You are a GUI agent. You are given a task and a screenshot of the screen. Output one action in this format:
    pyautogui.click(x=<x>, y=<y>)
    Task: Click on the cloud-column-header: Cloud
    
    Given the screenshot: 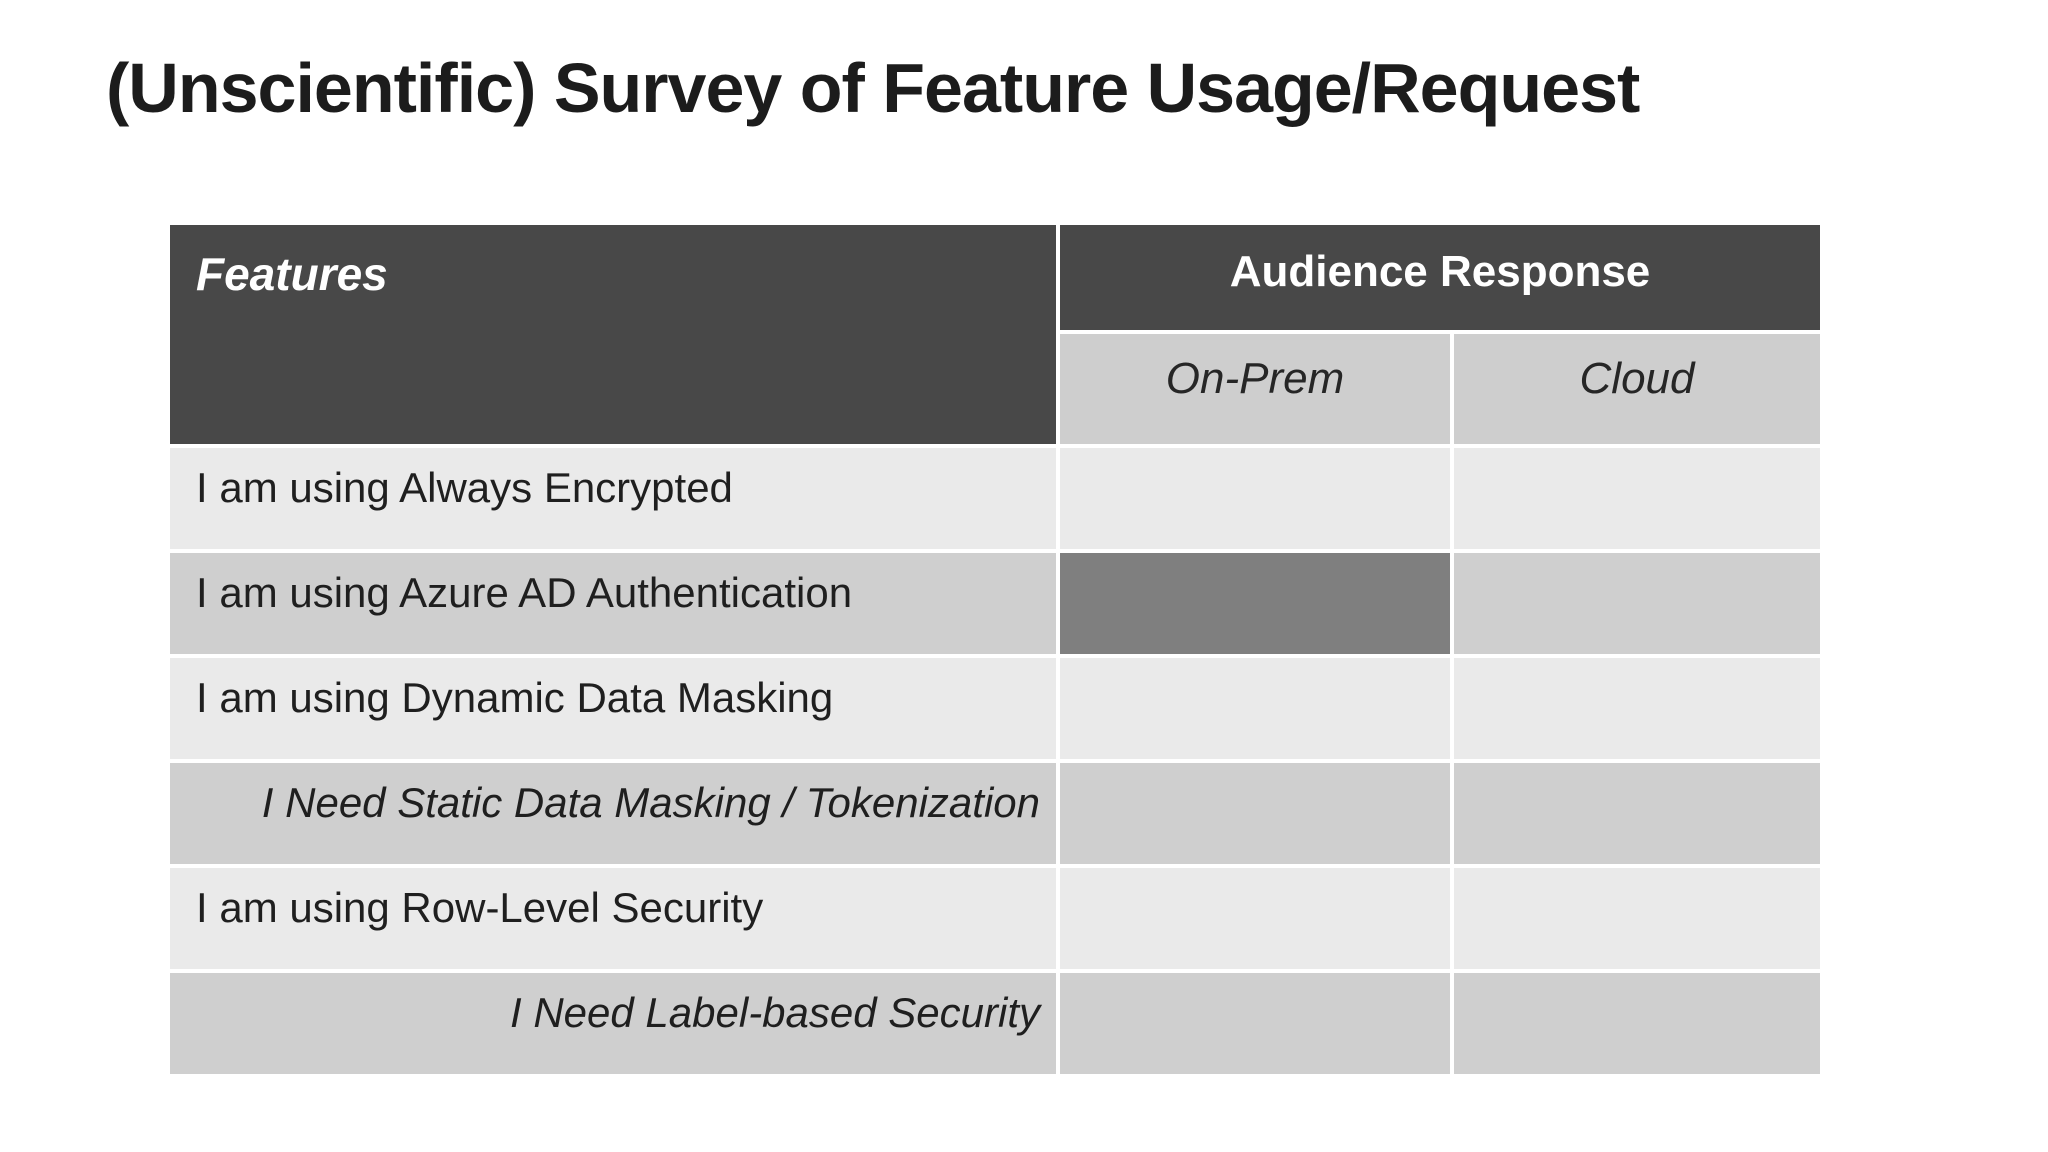 What is the action you would take?
    pyautogui.click(x=1637, y=389)
    